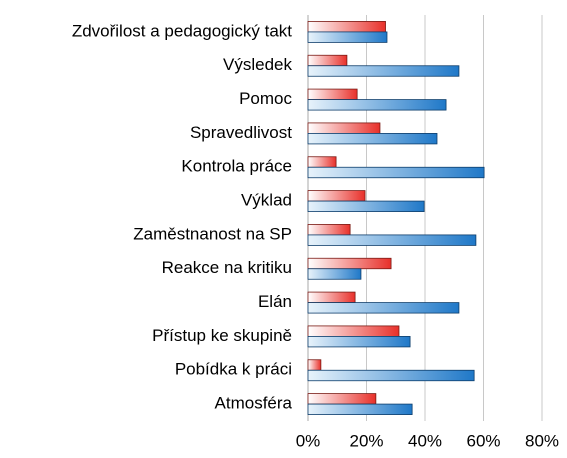  Describe the element at coordinates (366, 440) in the screenshot. I see `x-tick-label: 20%` at that location.